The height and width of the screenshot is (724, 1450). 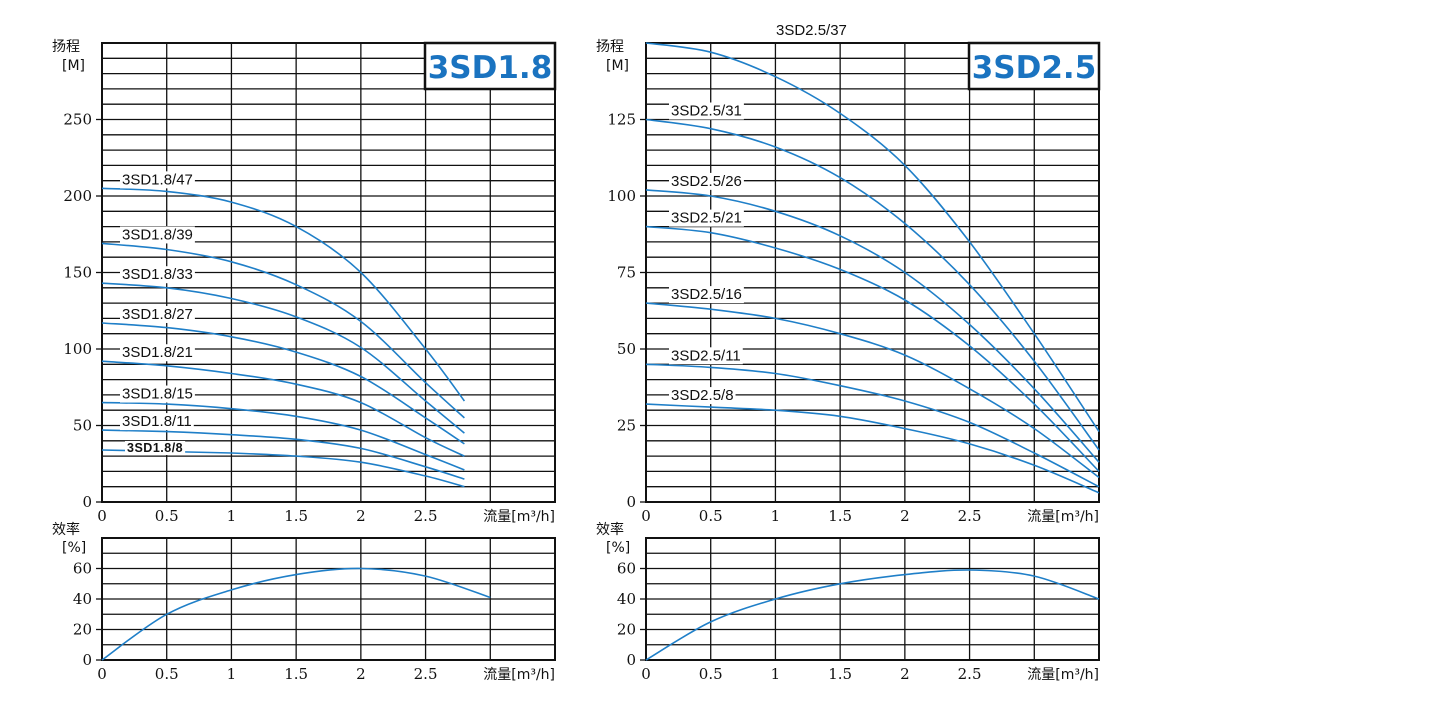 I want to click on y-tick-label: 125, so click(x=621, y=120).